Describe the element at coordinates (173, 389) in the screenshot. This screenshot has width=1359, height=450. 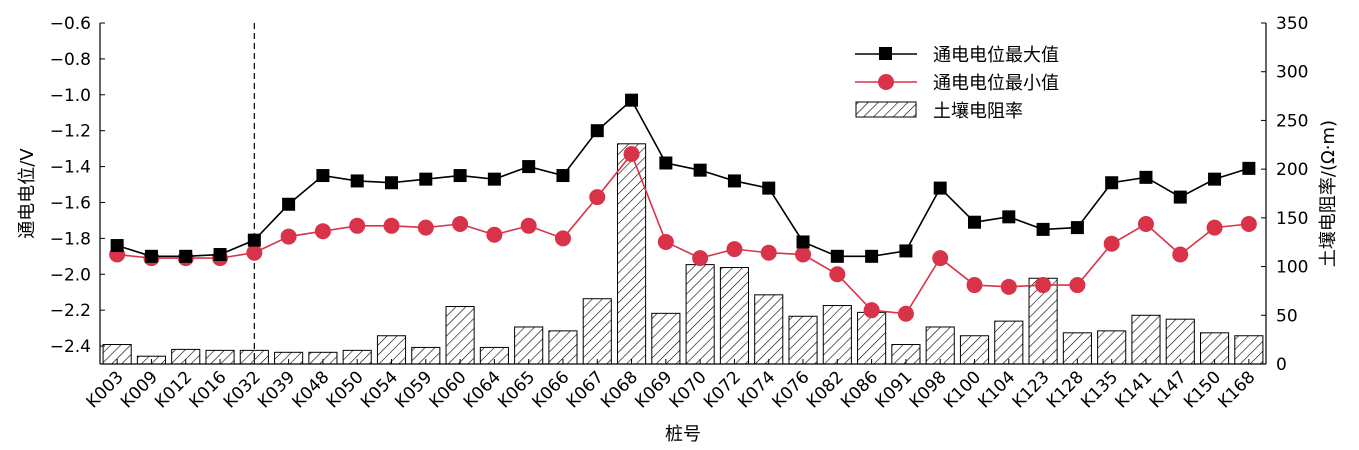
I see `x-tick-label-K012: K012` at that location.